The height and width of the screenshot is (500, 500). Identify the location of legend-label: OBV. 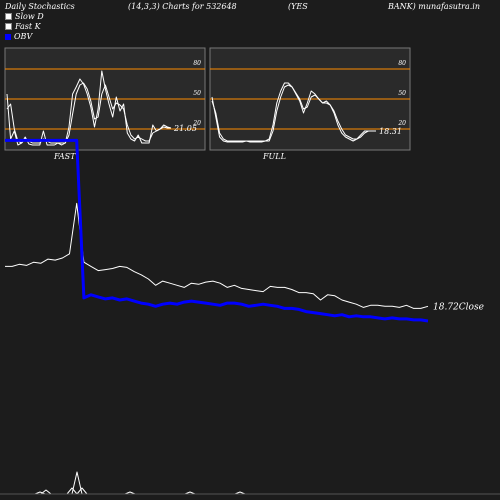
(23, 36).